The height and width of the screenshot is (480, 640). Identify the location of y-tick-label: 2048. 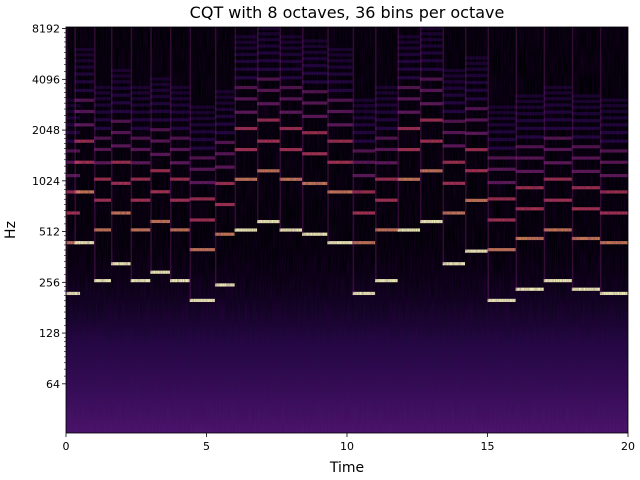
(46, 130).